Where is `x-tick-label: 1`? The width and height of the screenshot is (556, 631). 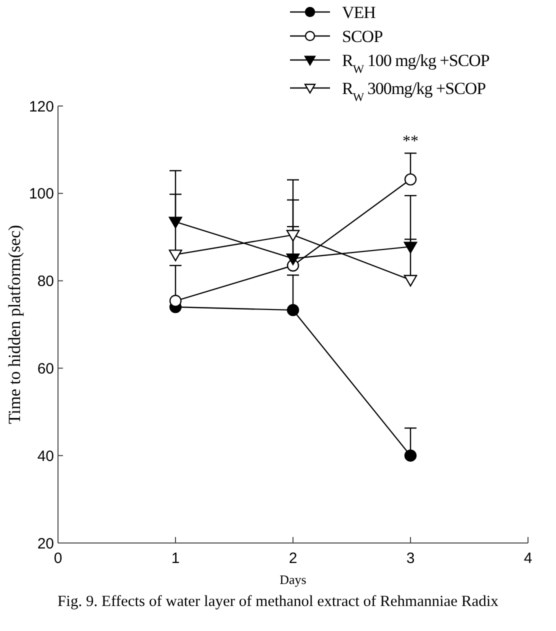 x-tick-label: 1 is located at coordinates (175, 558).